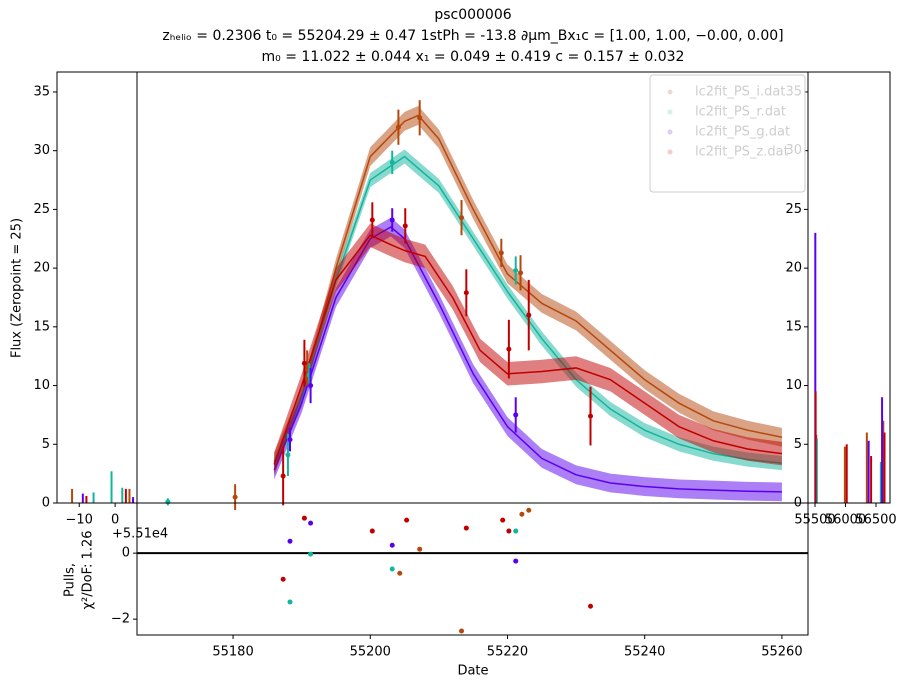  I want to click on x-tick-label: 56000, so click(845, 520).